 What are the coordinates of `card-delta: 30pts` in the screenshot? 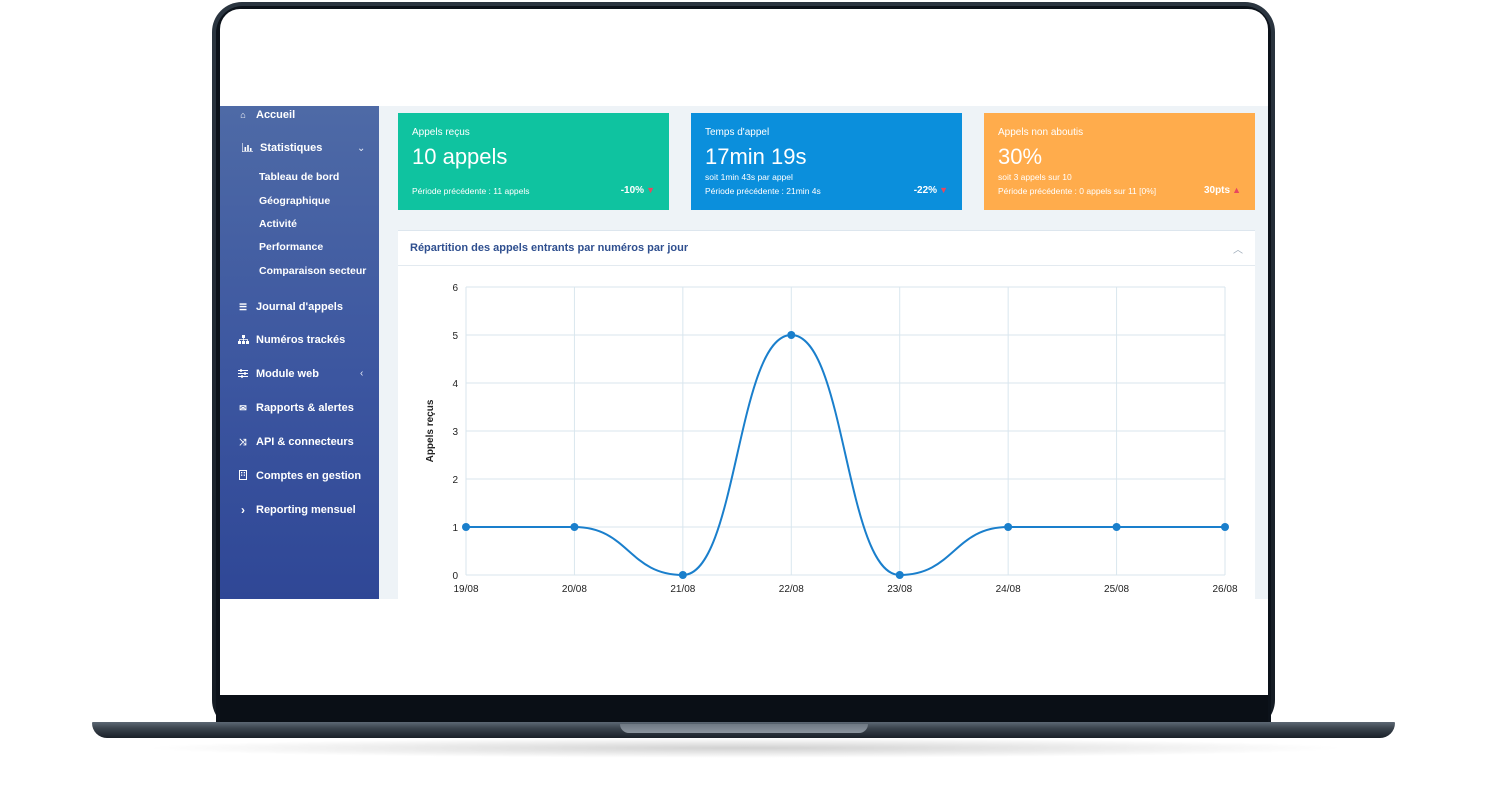 It's located at (1217, 190).